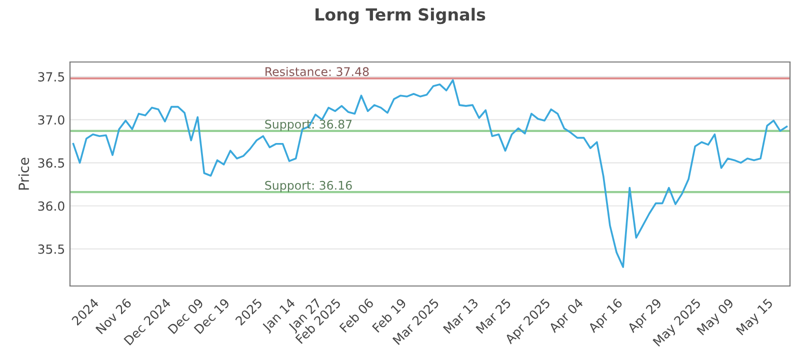  I want to click on y-tick-label: 36.5, so click(51, 163).